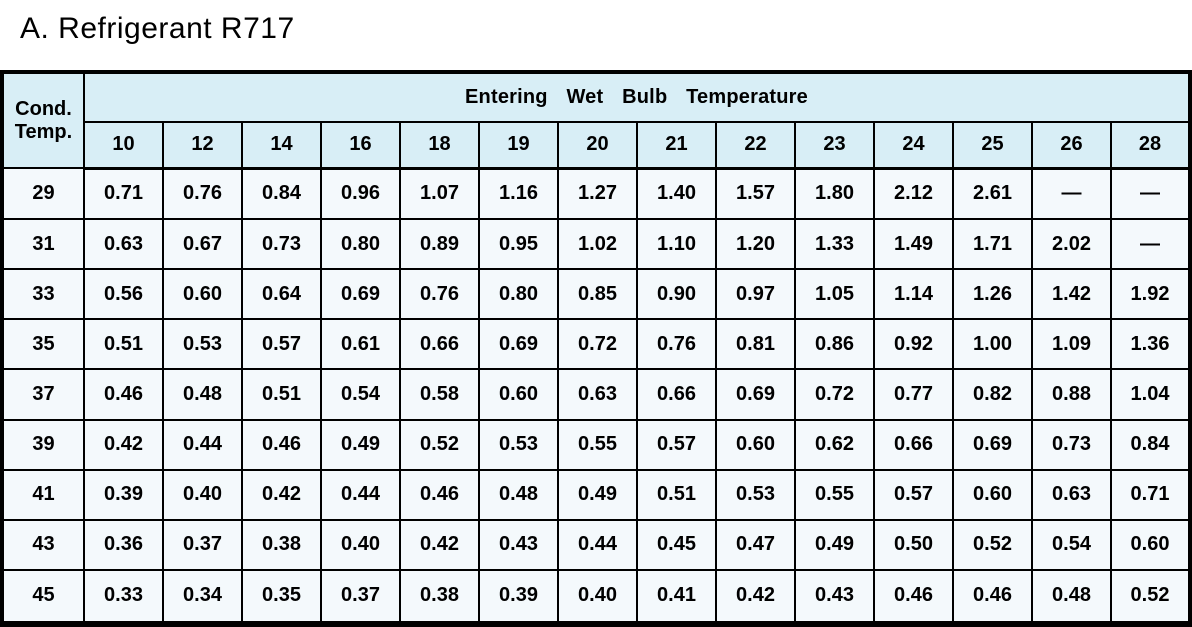 The image size is (1192, 627). What do you see at coordinates (755, 544) in the screenshot?
I see `factor-cell: 0.47` at bounding box center [755, 544].